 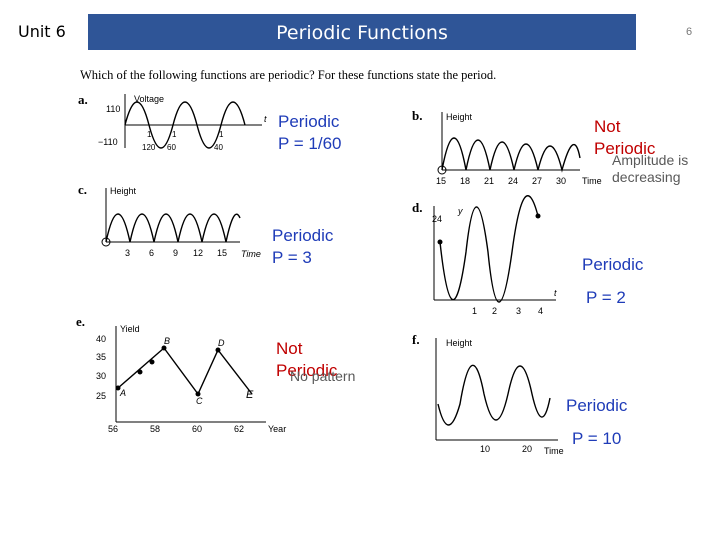 What do you see at coordinates (149, 147) in the screenshot?
I see `graph-a-xtick-denom: 120` at bounding box center [149, 147].